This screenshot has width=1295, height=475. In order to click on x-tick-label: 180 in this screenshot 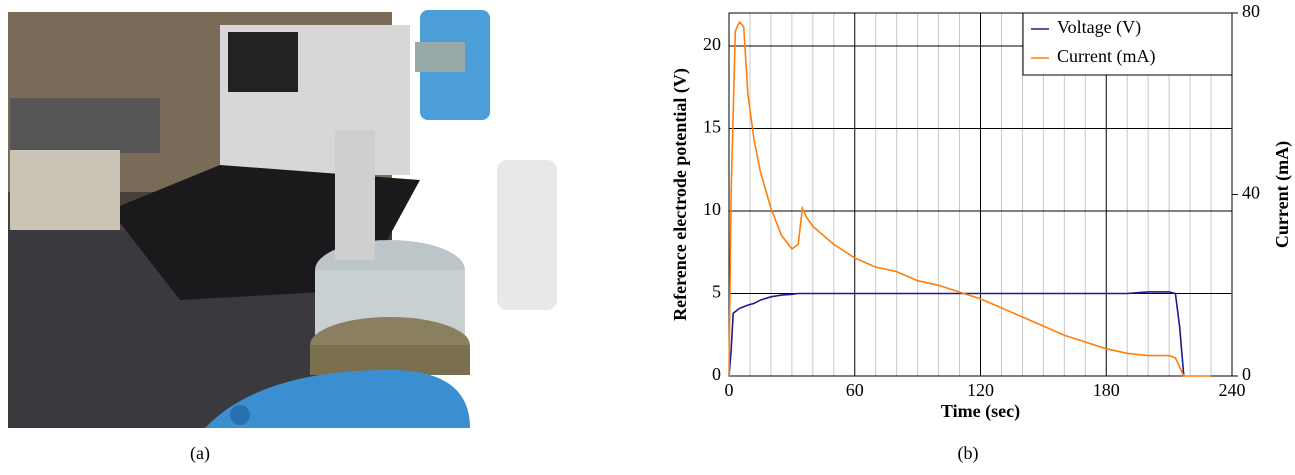, I will do `click(1106, 390)`.